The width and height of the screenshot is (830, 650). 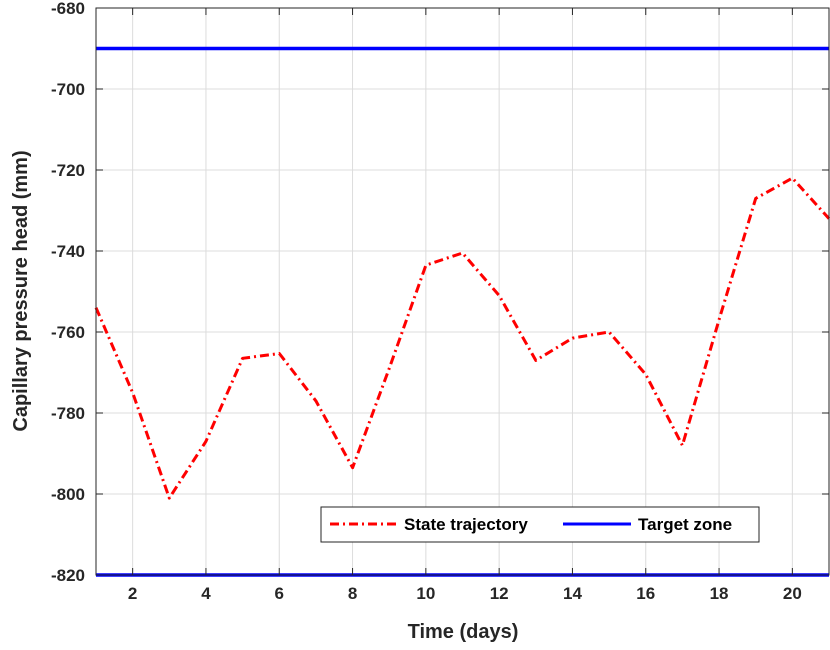 I want to click on x-tick-label: 12, so click(x=499, y=593).